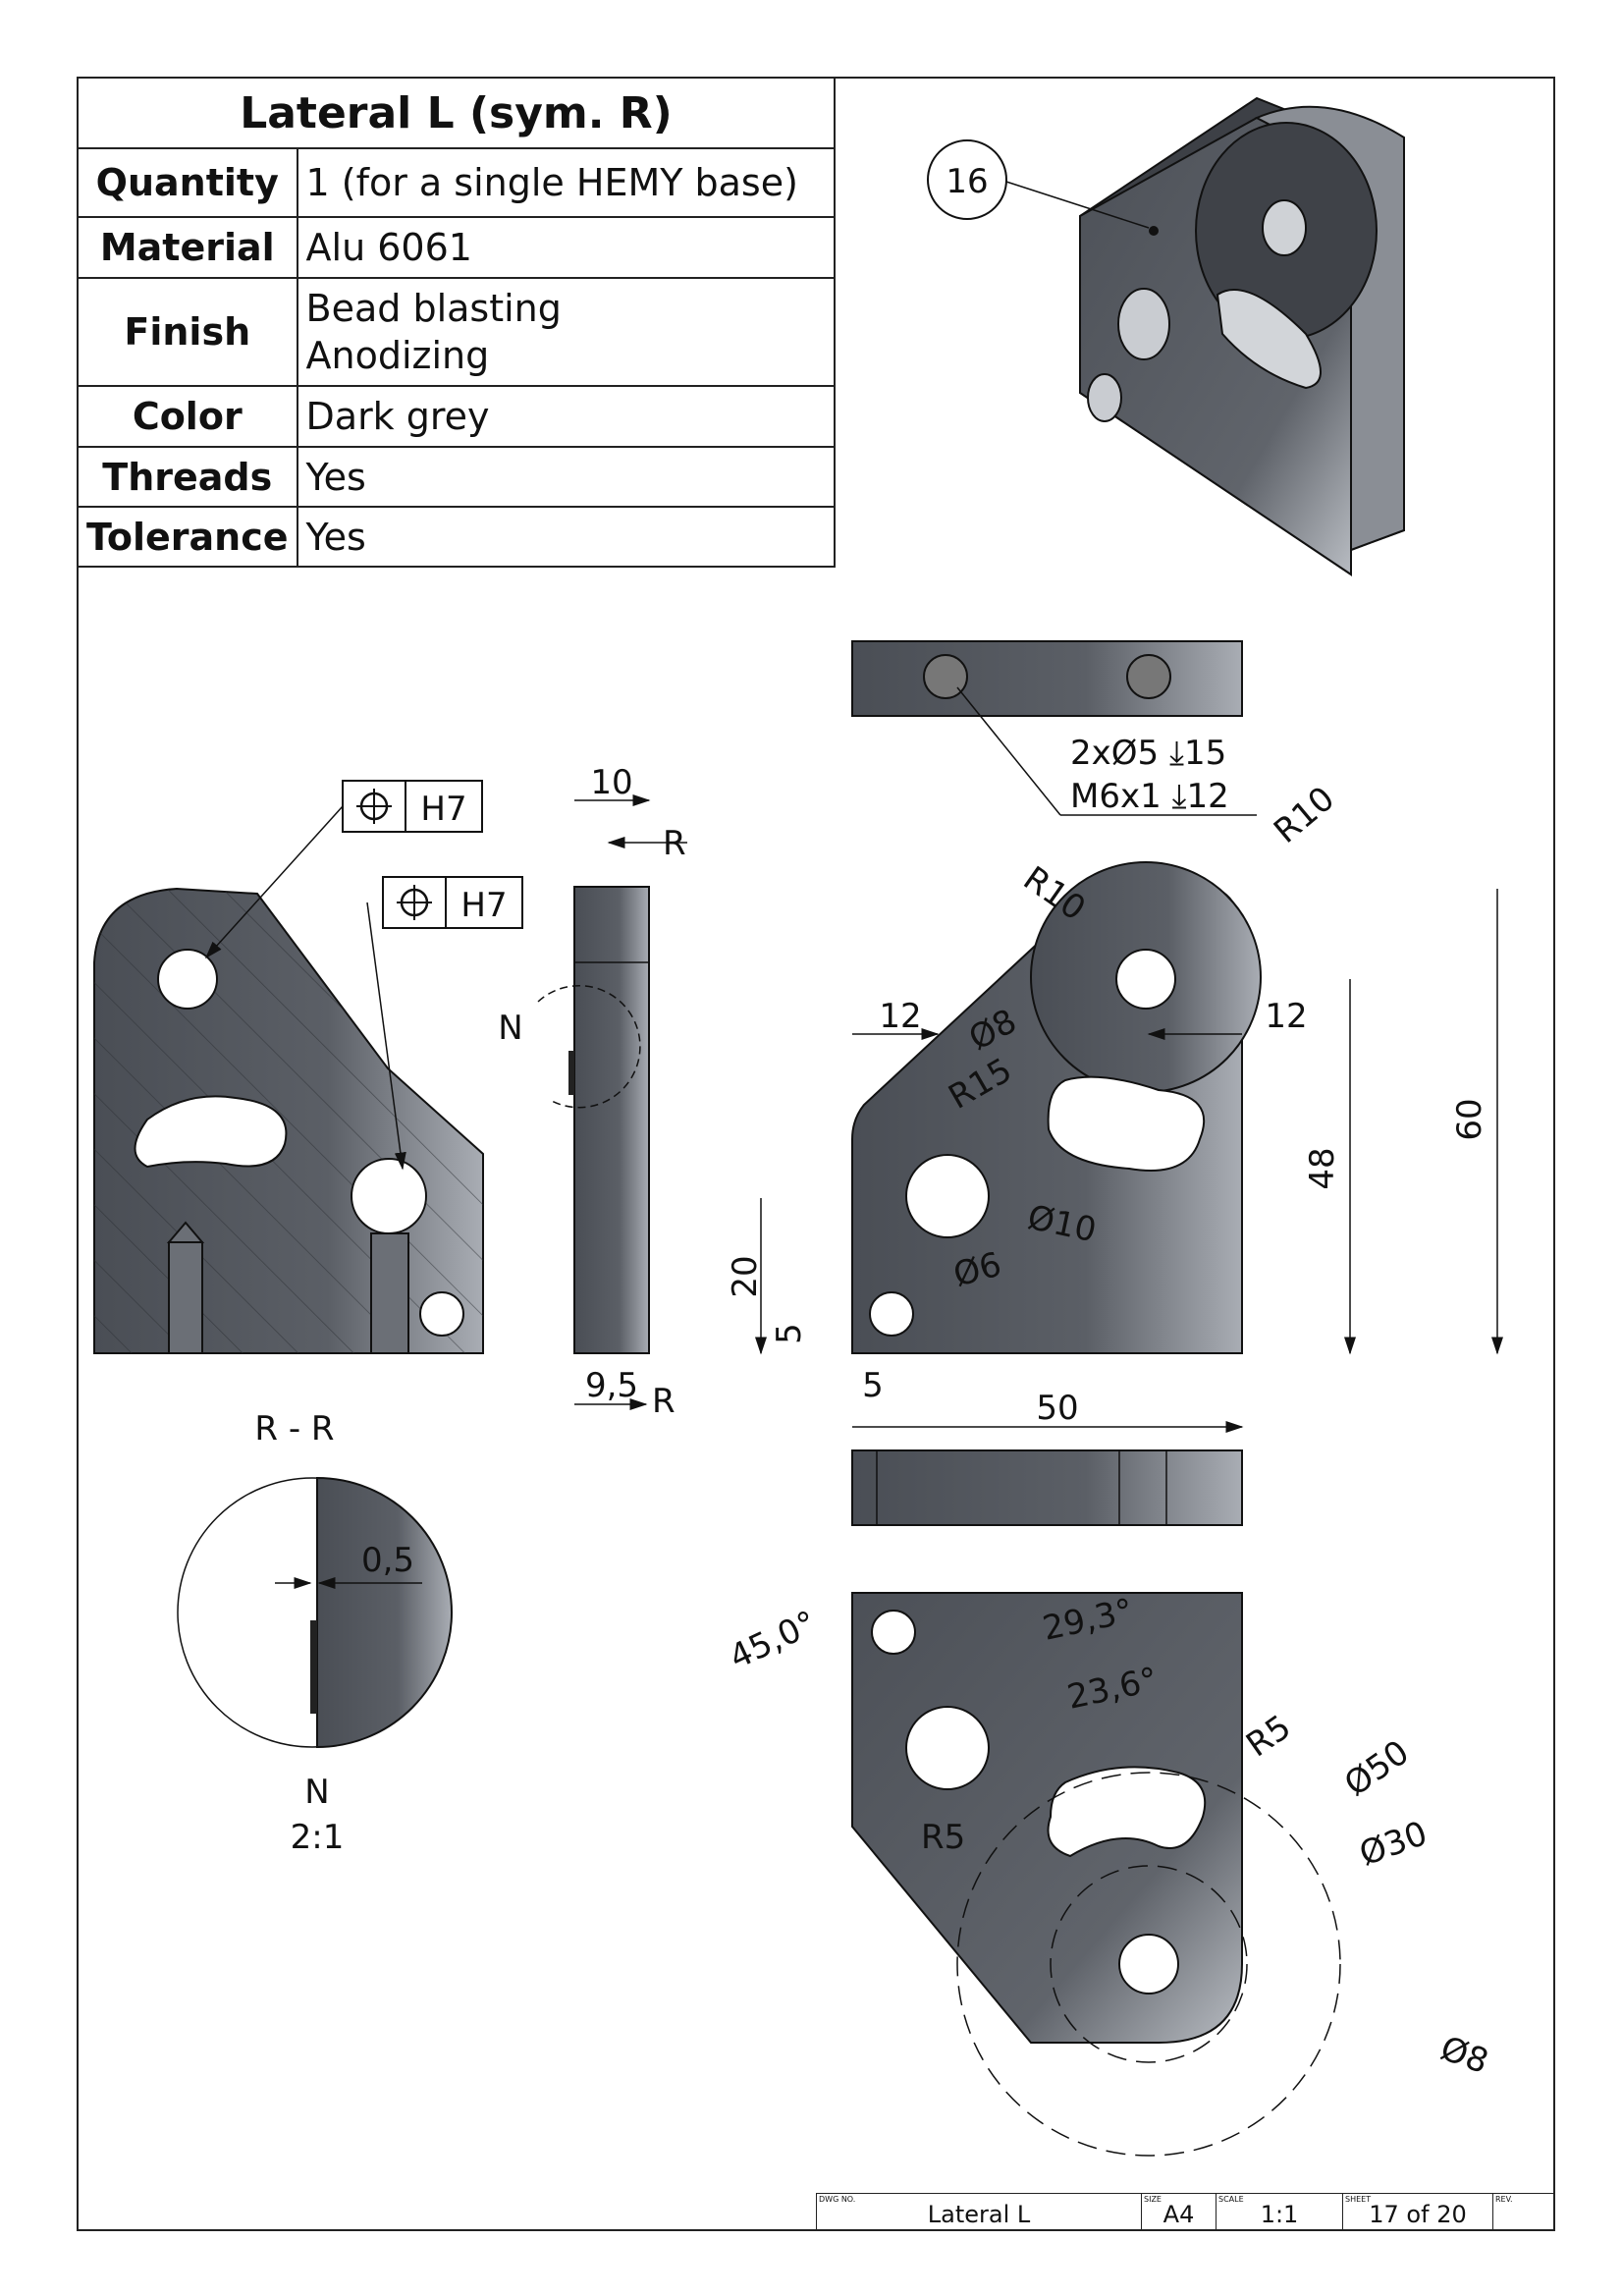 The width and height of the screenshot is (1622, 2296). I want to click on dim-48: 48, so click(1322, 1168).